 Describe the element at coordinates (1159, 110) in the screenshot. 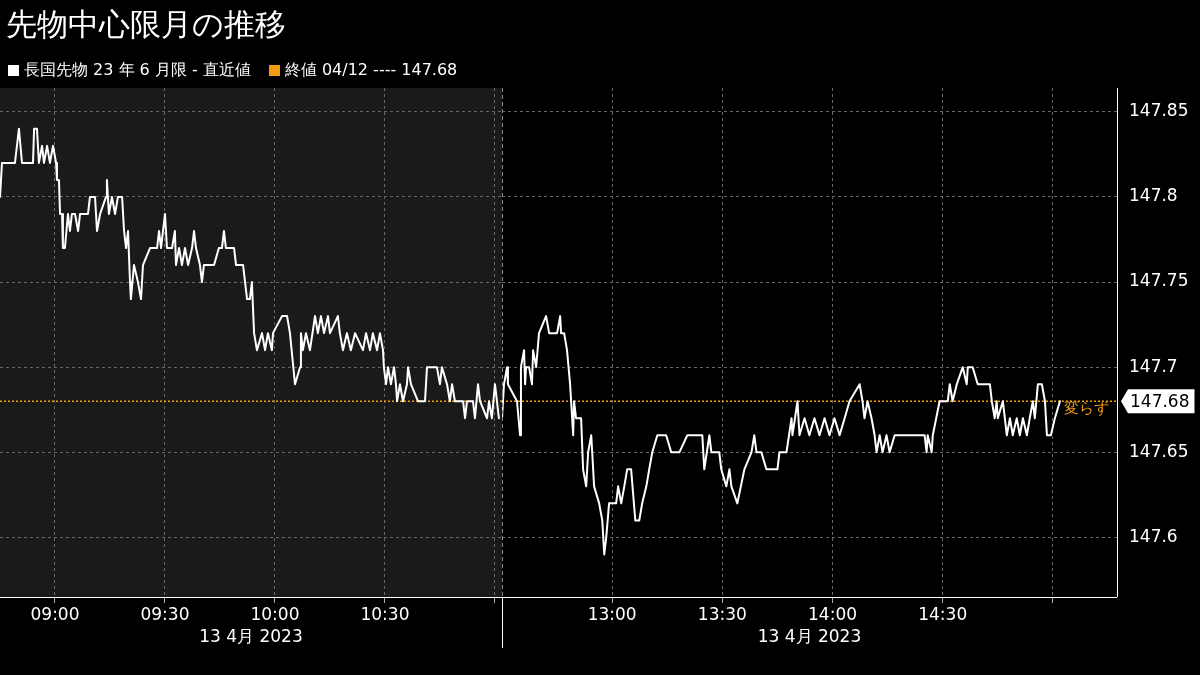

I see `y-tick-label: 147.85` at that location.